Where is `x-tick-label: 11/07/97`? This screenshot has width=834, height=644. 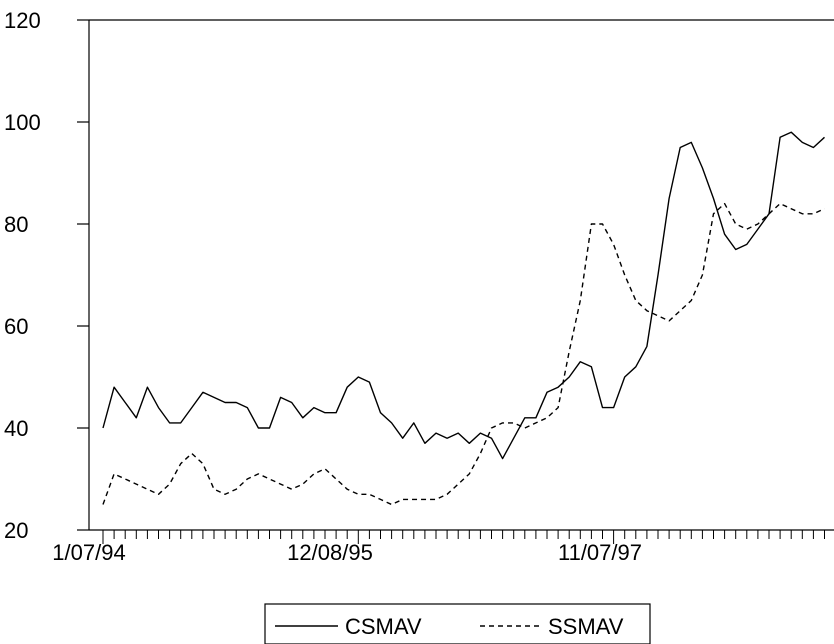
x-tick-label: 11/07/97 is located at coordinates (600, 552).